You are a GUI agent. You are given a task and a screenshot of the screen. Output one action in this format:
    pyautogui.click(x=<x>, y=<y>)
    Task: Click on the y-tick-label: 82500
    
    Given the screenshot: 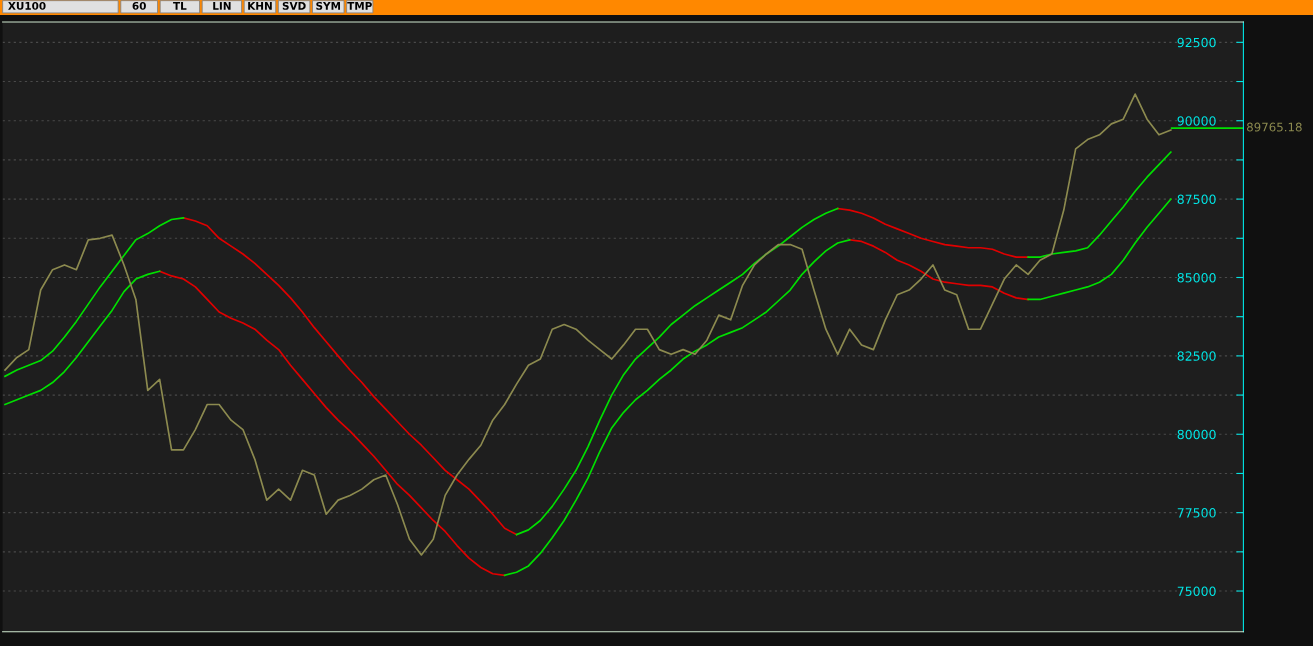 What is the action you would take?
    pyautogui.click(x=1196, y=356)
    